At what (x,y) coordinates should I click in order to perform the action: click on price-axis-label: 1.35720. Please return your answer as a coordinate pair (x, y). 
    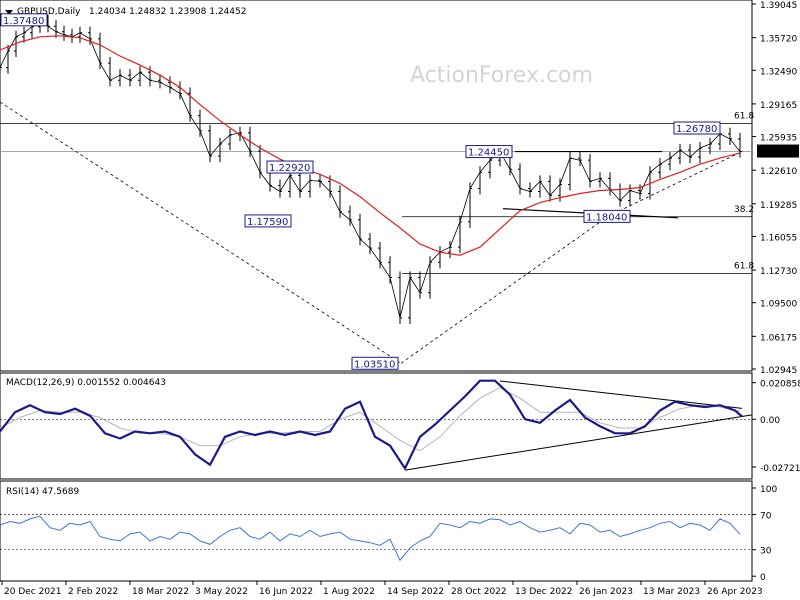
    Looking at the image, I should click on (778, 40).